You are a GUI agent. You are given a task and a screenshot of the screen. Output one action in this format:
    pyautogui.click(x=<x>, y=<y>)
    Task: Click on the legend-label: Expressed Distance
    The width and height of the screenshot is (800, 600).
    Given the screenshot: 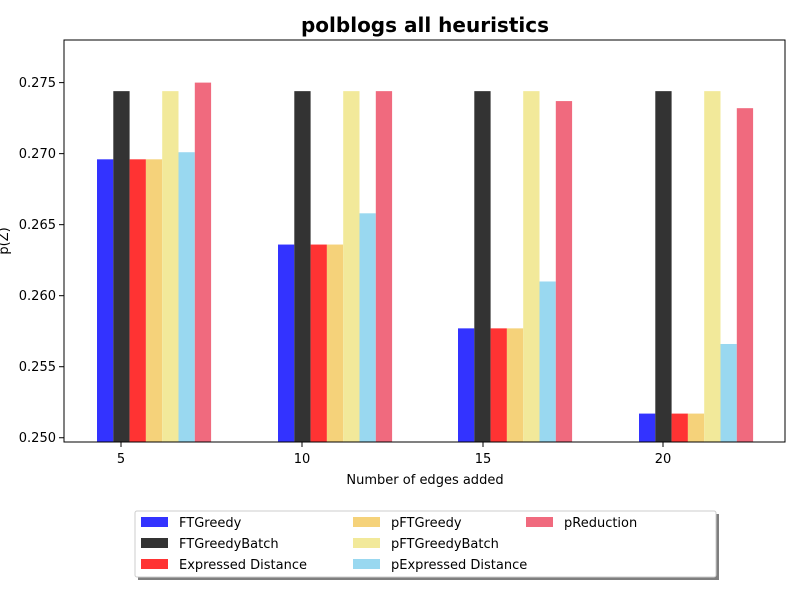 What is the action you would take?
    pyautogui.click(x=243, y=565)
    